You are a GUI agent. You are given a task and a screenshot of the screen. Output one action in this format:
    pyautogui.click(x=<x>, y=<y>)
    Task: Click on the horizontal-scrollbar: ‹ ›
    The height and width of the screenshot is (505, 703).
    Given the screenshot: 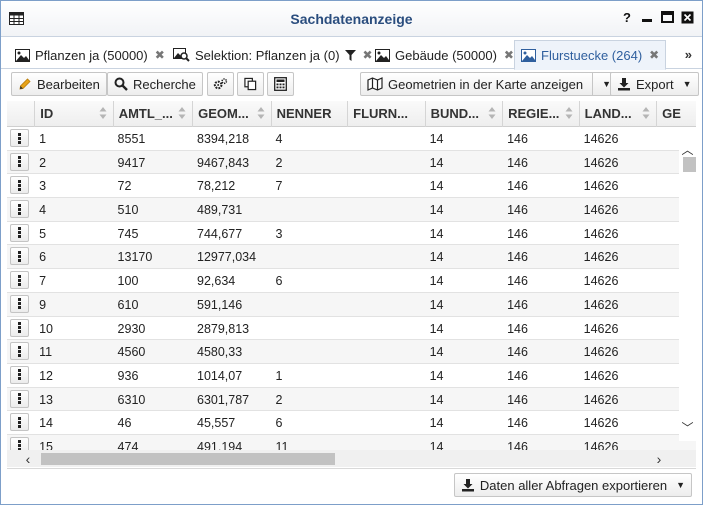 What is the action you would take?
    pyautogui.click(x=343, y=458)
    